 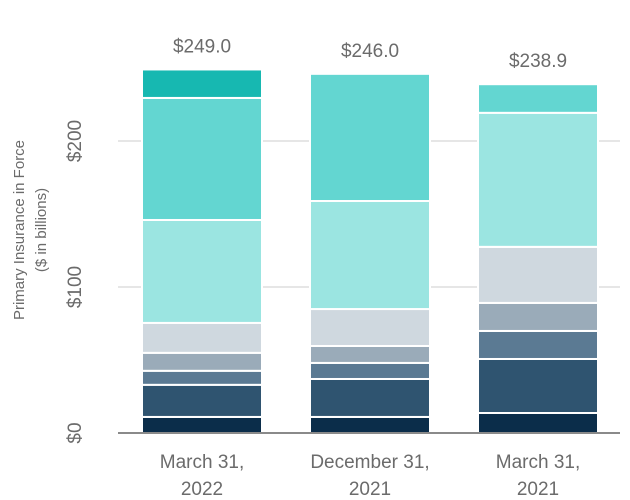 I want to click on y-tick-label: $0, so click(x=75, y=432).